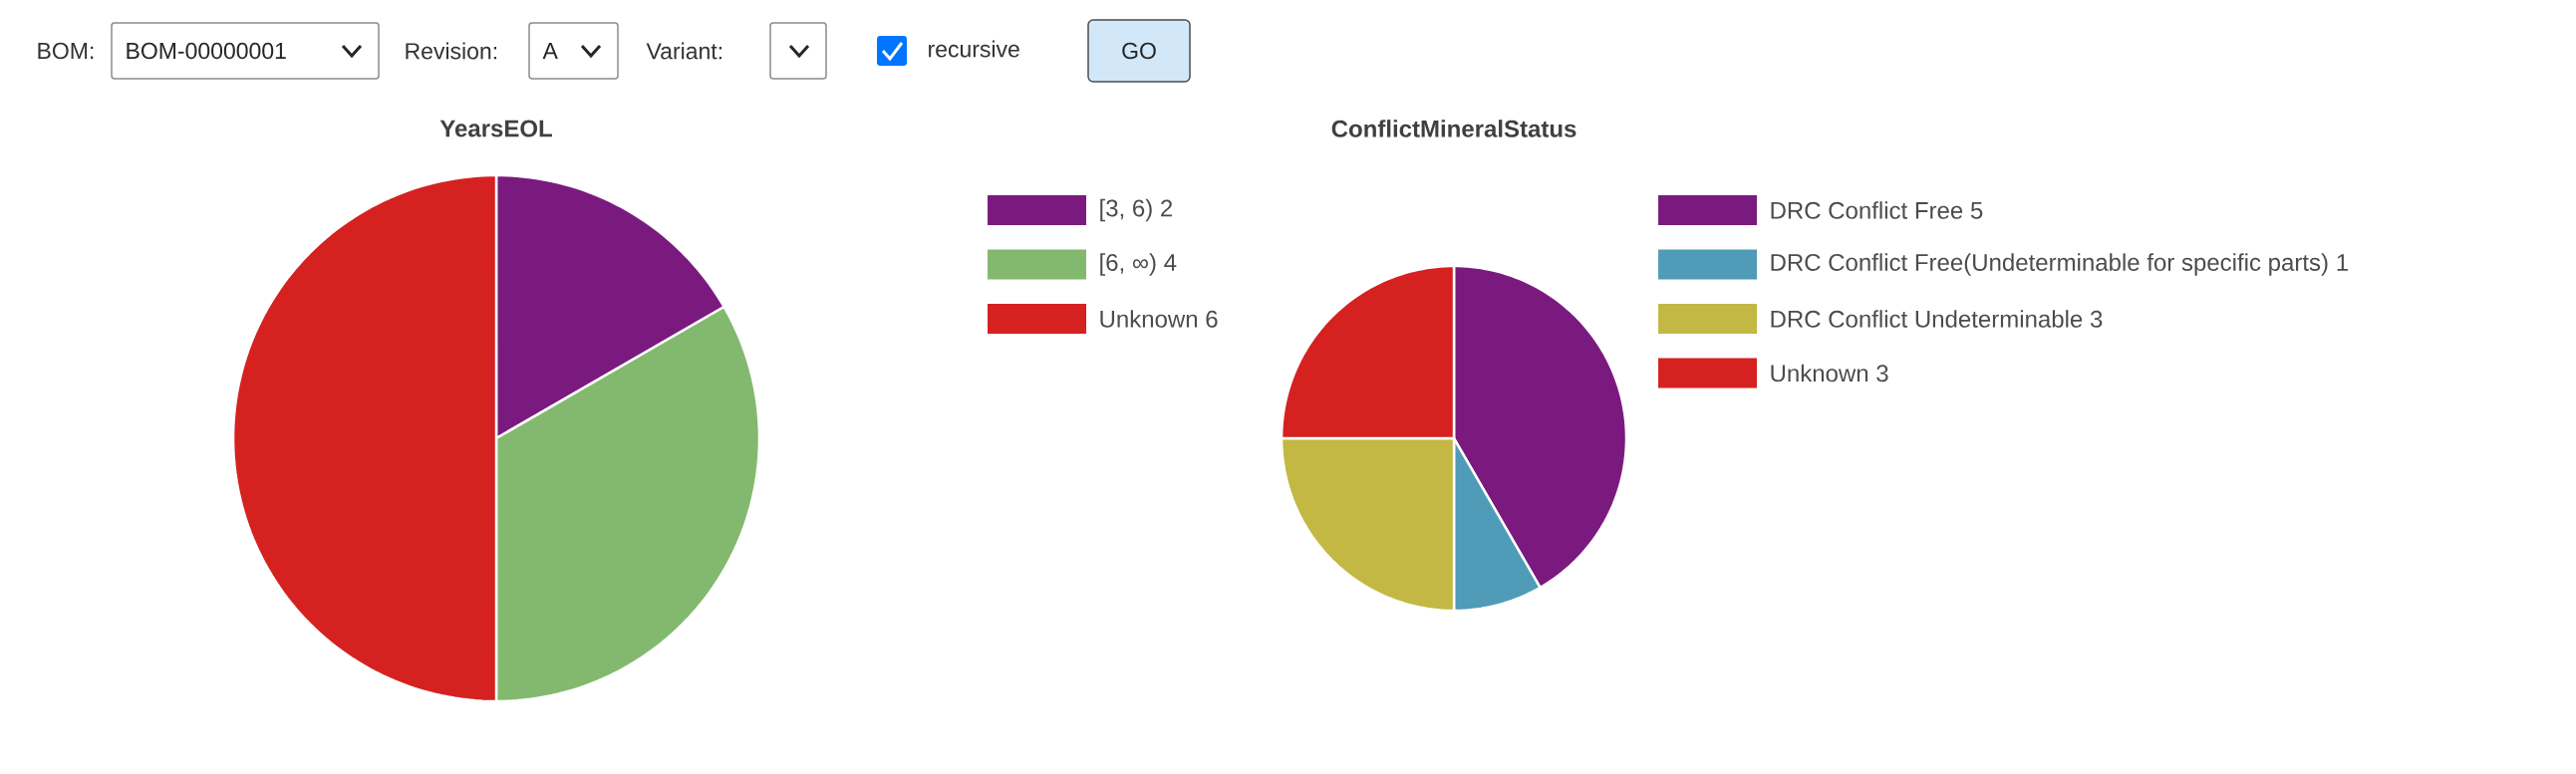  I want to click on text: Variant:, so click(683, 51).